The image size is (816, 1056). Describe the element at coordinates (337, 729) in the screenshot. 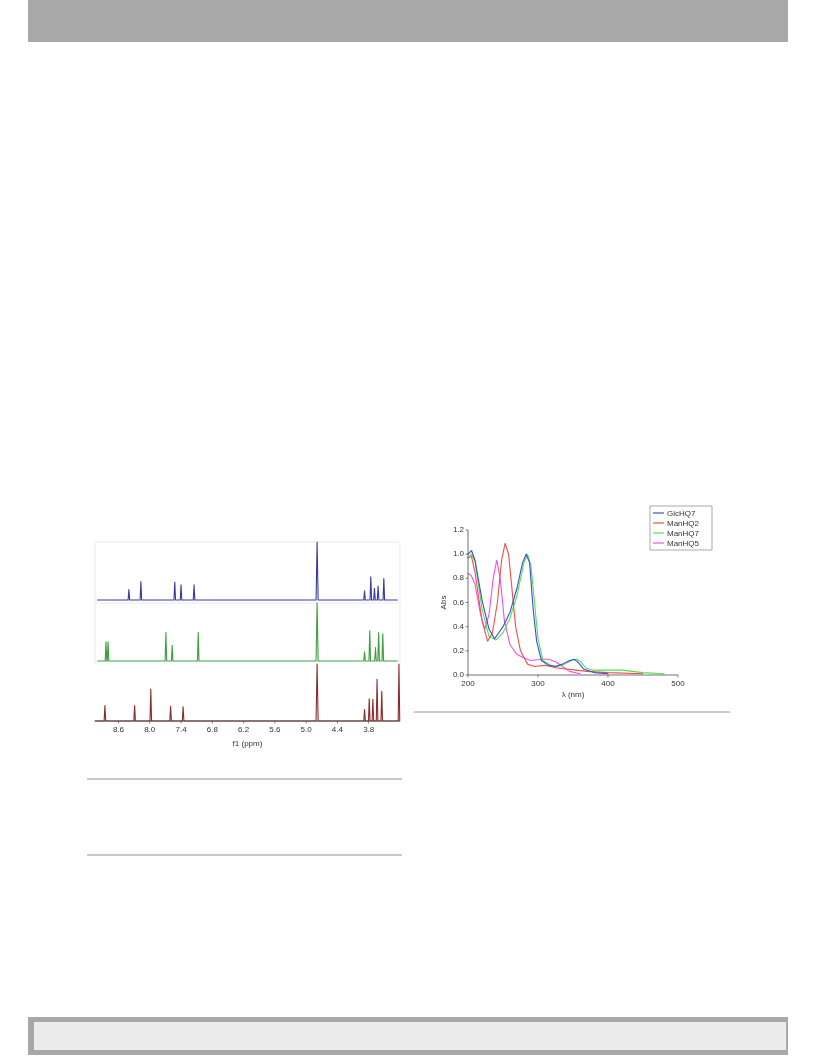

I see `x-tick-label: 4.4` at that location.